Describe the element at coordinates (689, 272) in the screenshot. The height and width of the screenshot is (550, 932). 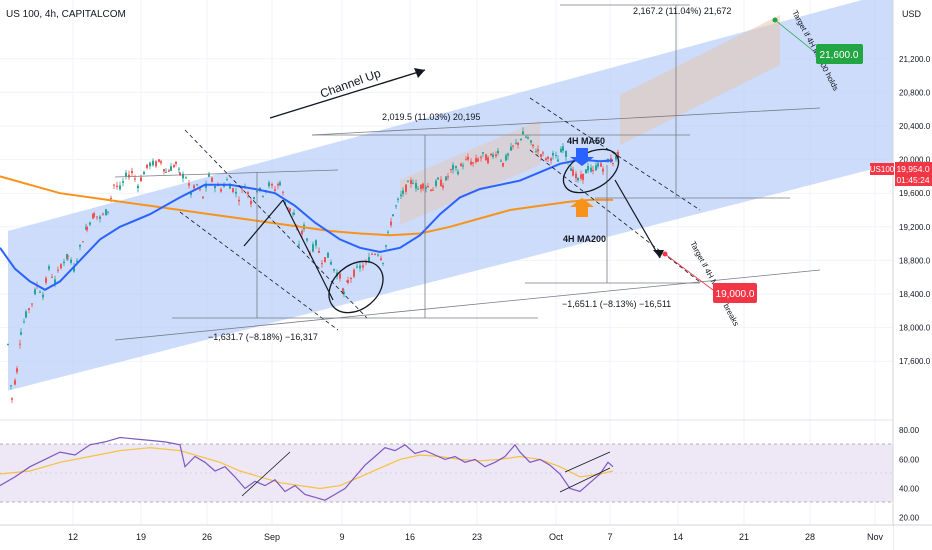
I see `target-down-connector` at that location.